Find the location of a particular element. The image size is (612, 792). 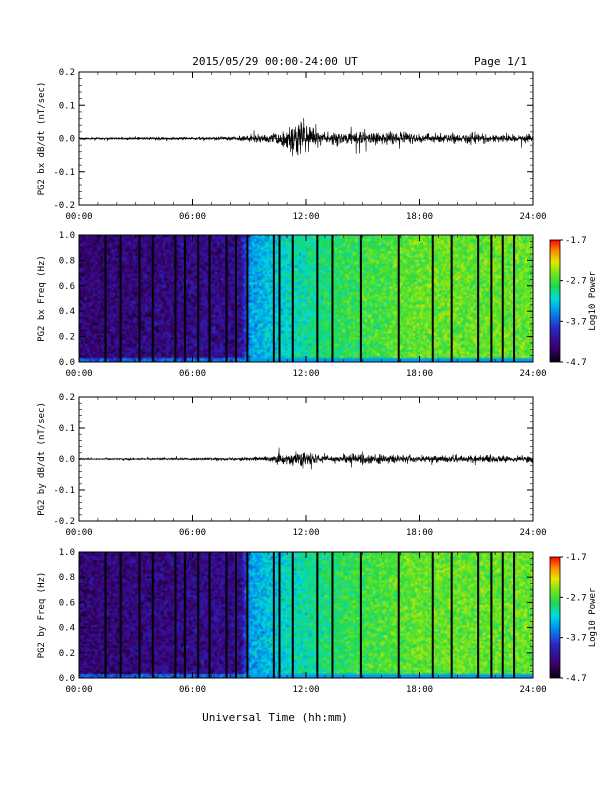

y-axis-label: PG2 by Freq (Hz) is located at coordinates (42, 615).